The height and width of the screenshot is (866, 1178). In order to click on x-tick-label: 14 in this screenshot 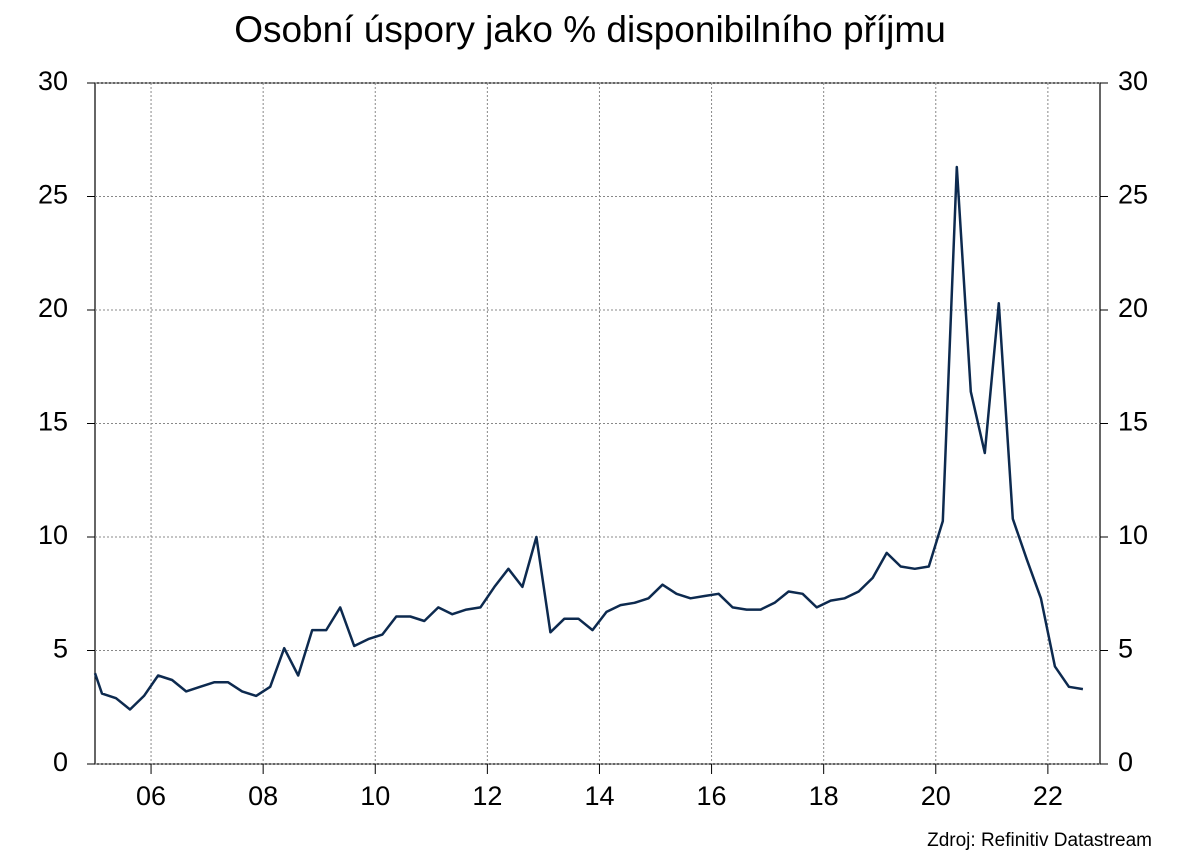, I will do `click(599, 796)`.